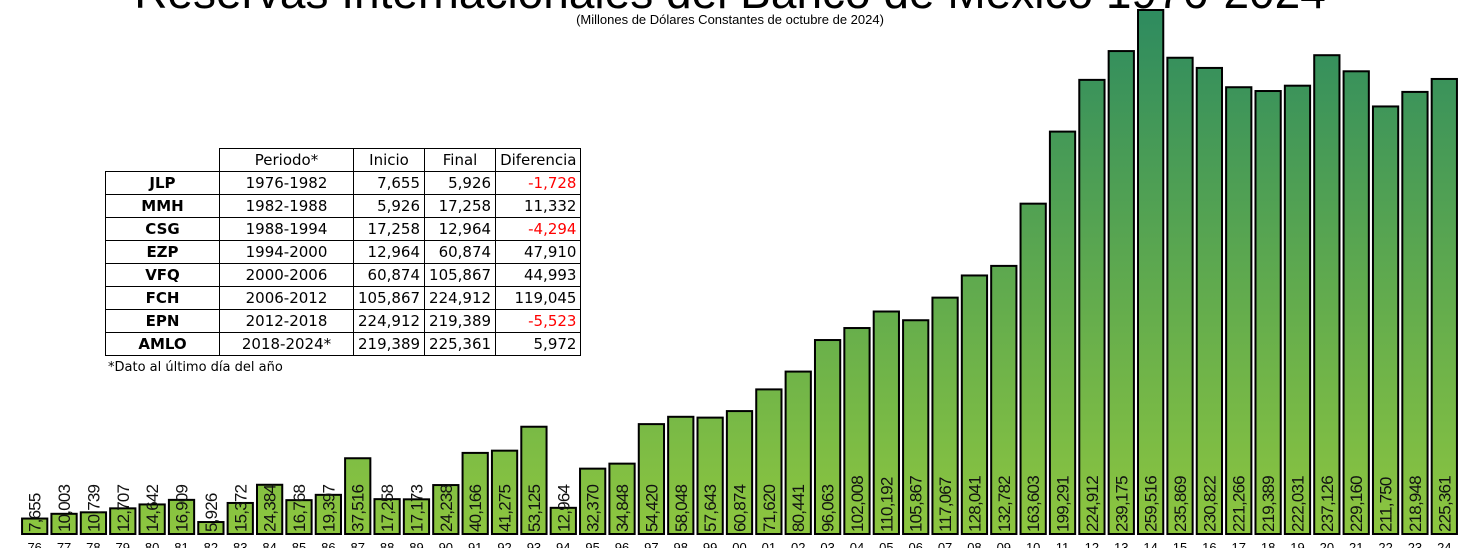  Describe the element at coordinates (828, 508) in the screenshot. I see `value-label: 96,063` at that location.